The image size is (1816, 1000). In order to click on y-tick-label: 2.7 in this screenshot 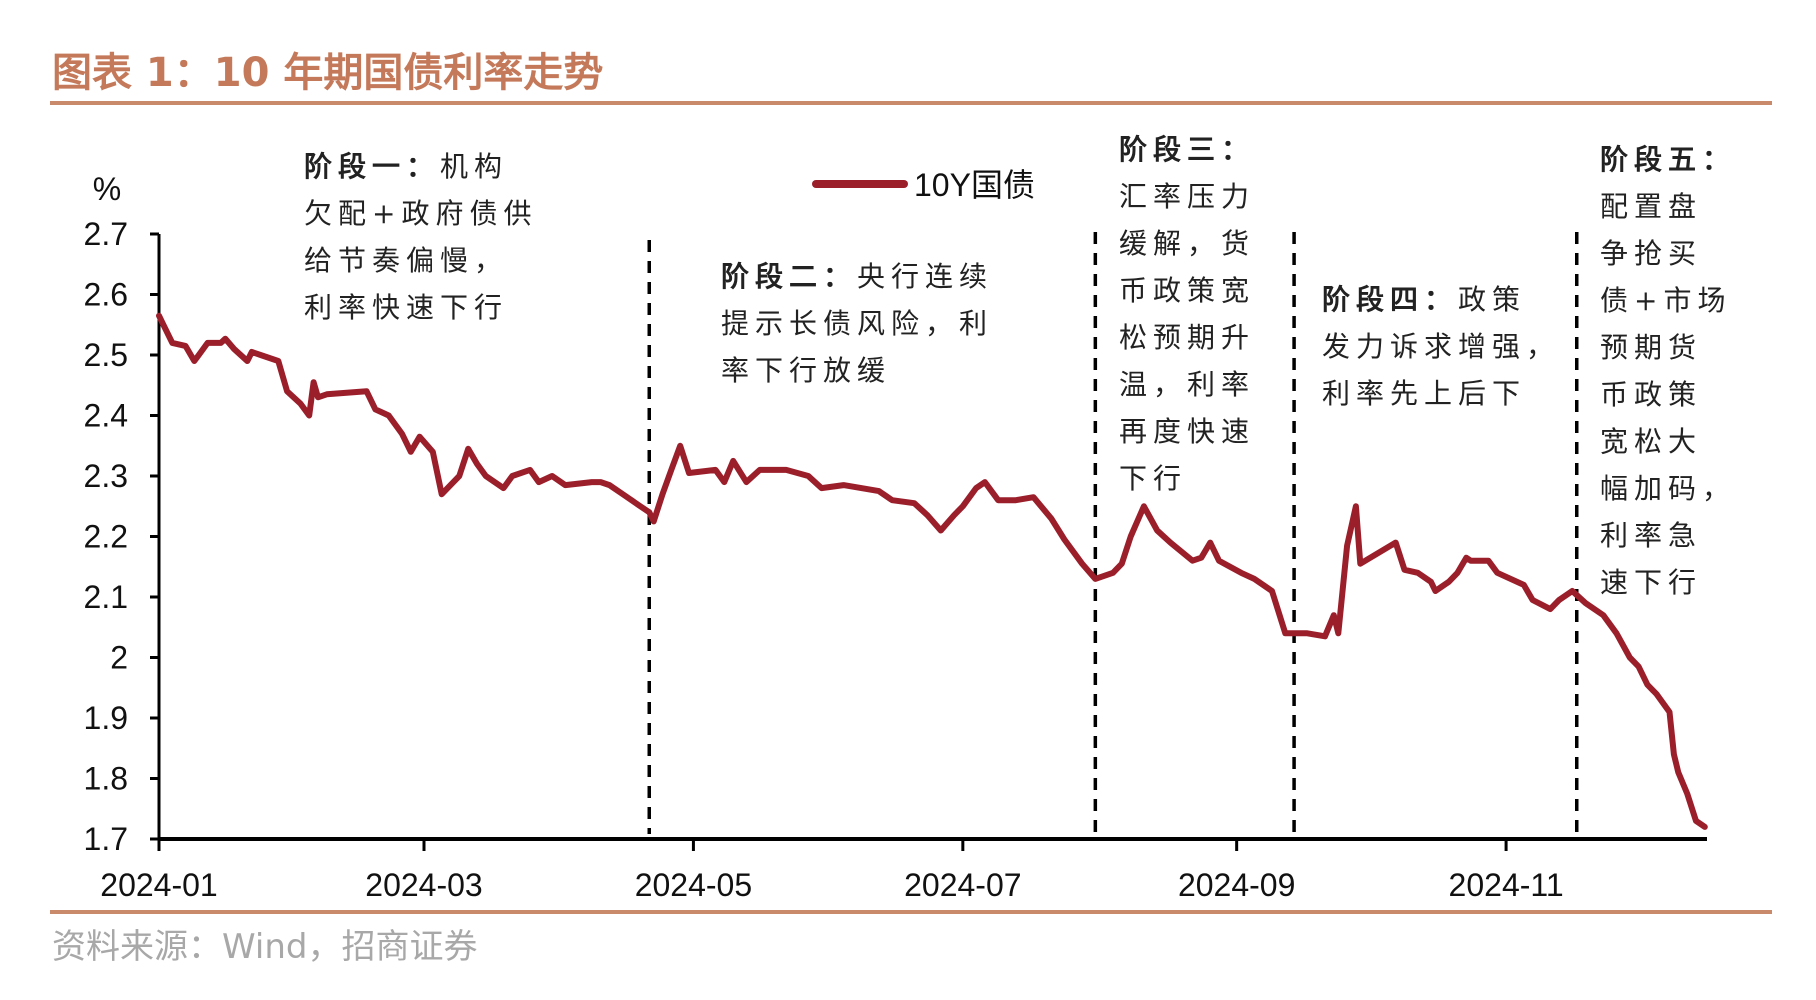, I will do `click(106, 234)`.